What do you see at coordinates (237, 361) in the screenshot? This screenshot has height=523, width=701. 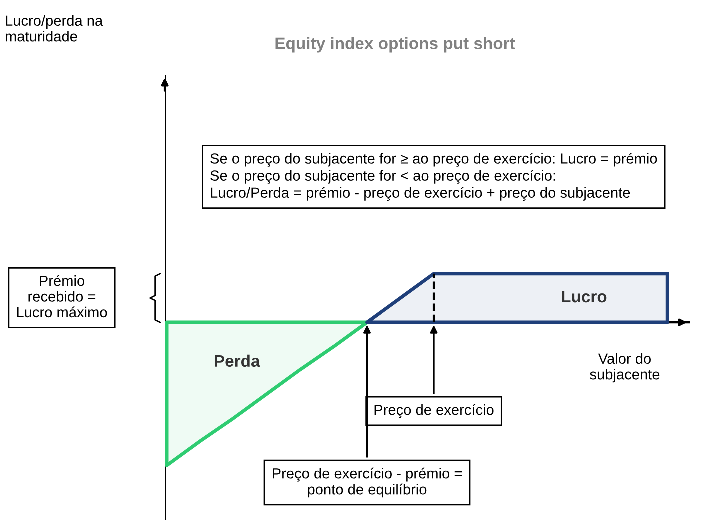 I see `series-label: Perda` at bounding box center [237, 361].